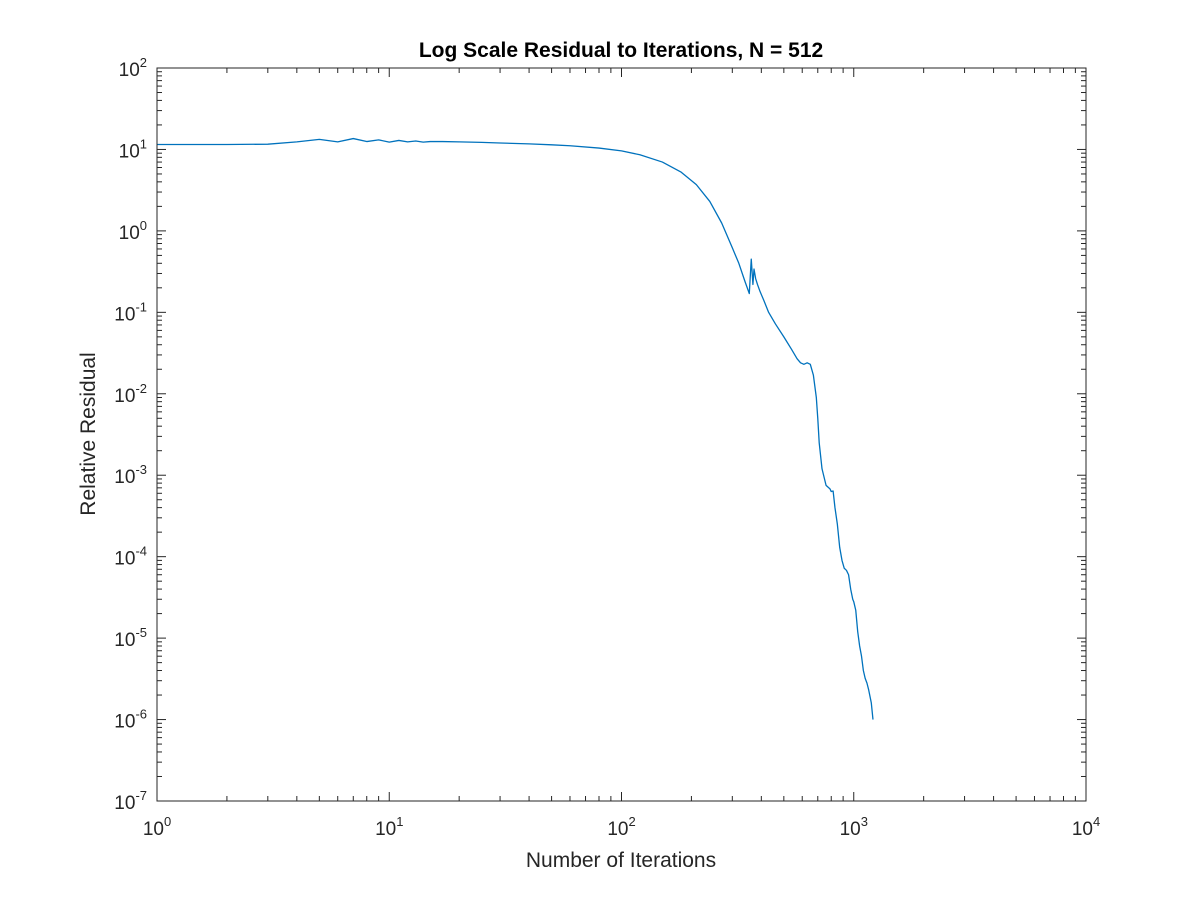  I want to click on x-tick-labels: 10⁰ 10¹ 10² 10³ 10⁴, so click(621, 827).